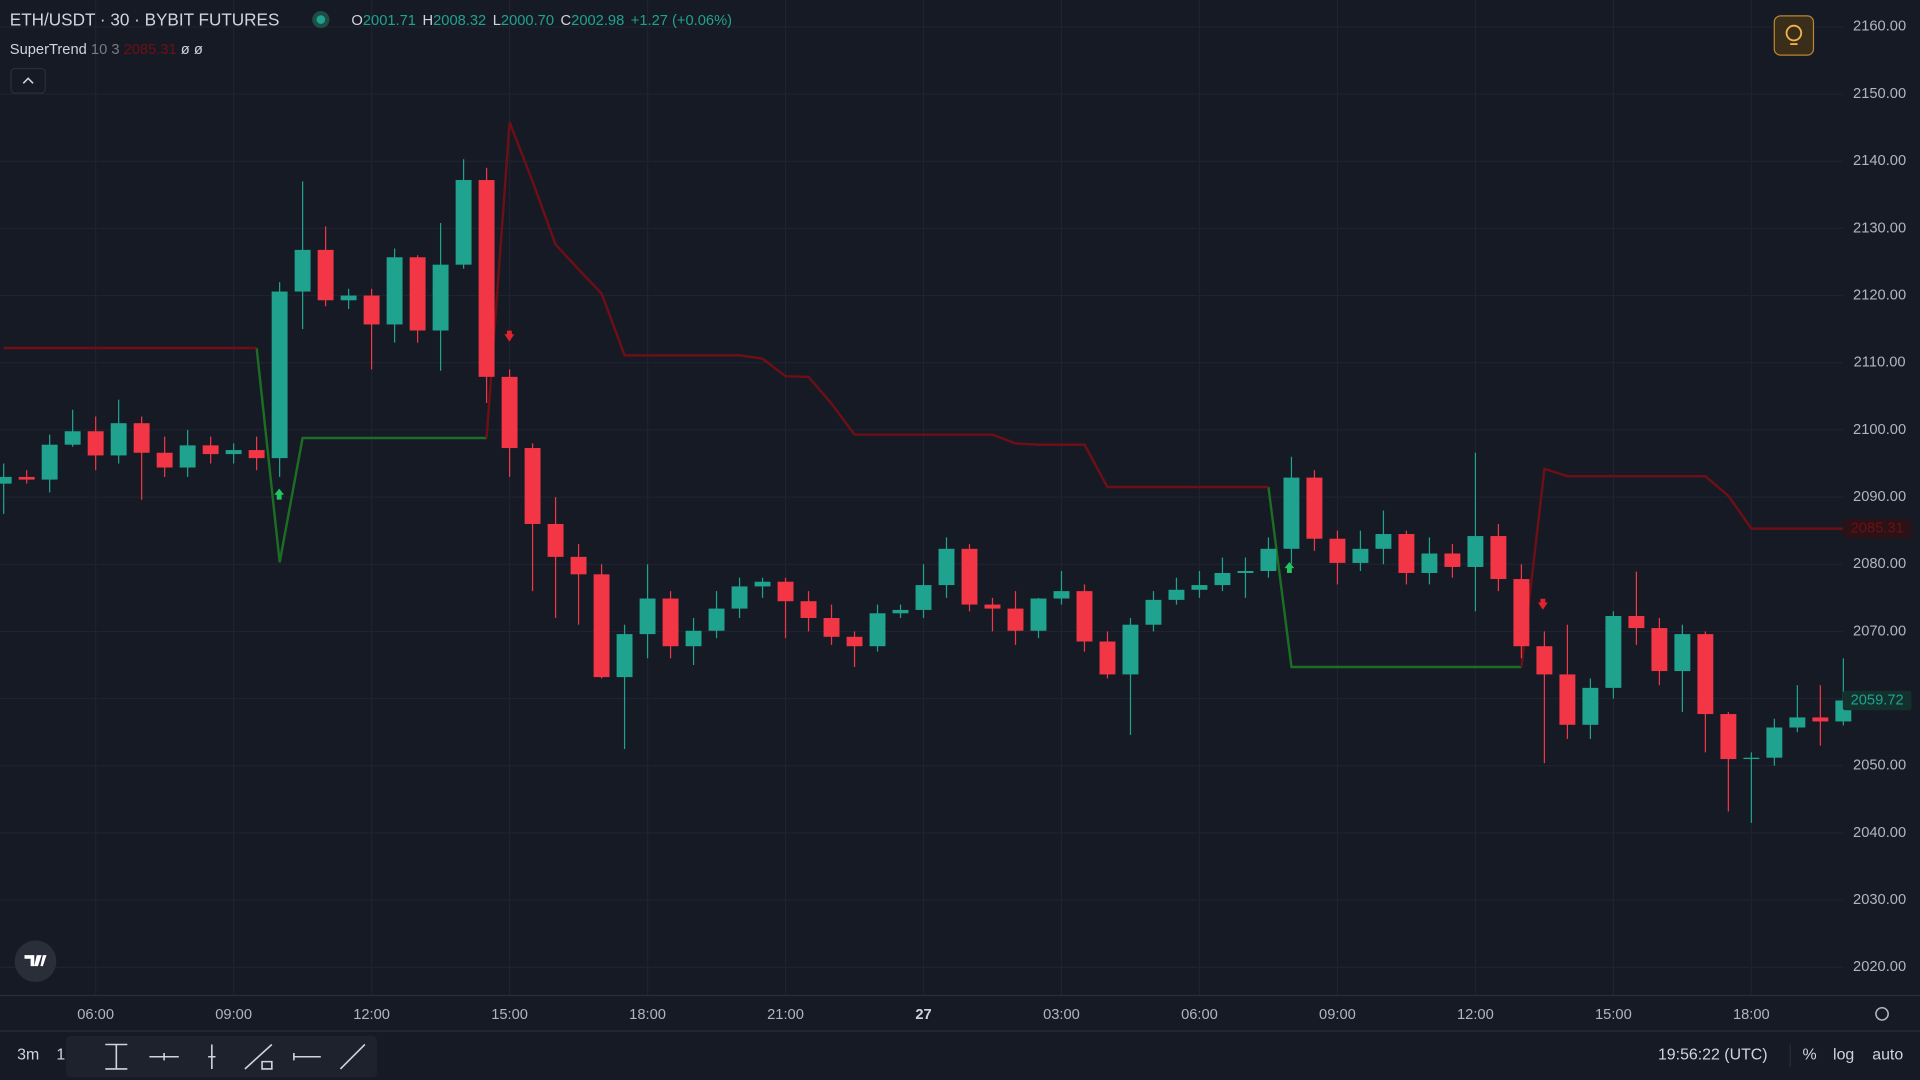  I want to click on tool-icons, so click(235, 1056).